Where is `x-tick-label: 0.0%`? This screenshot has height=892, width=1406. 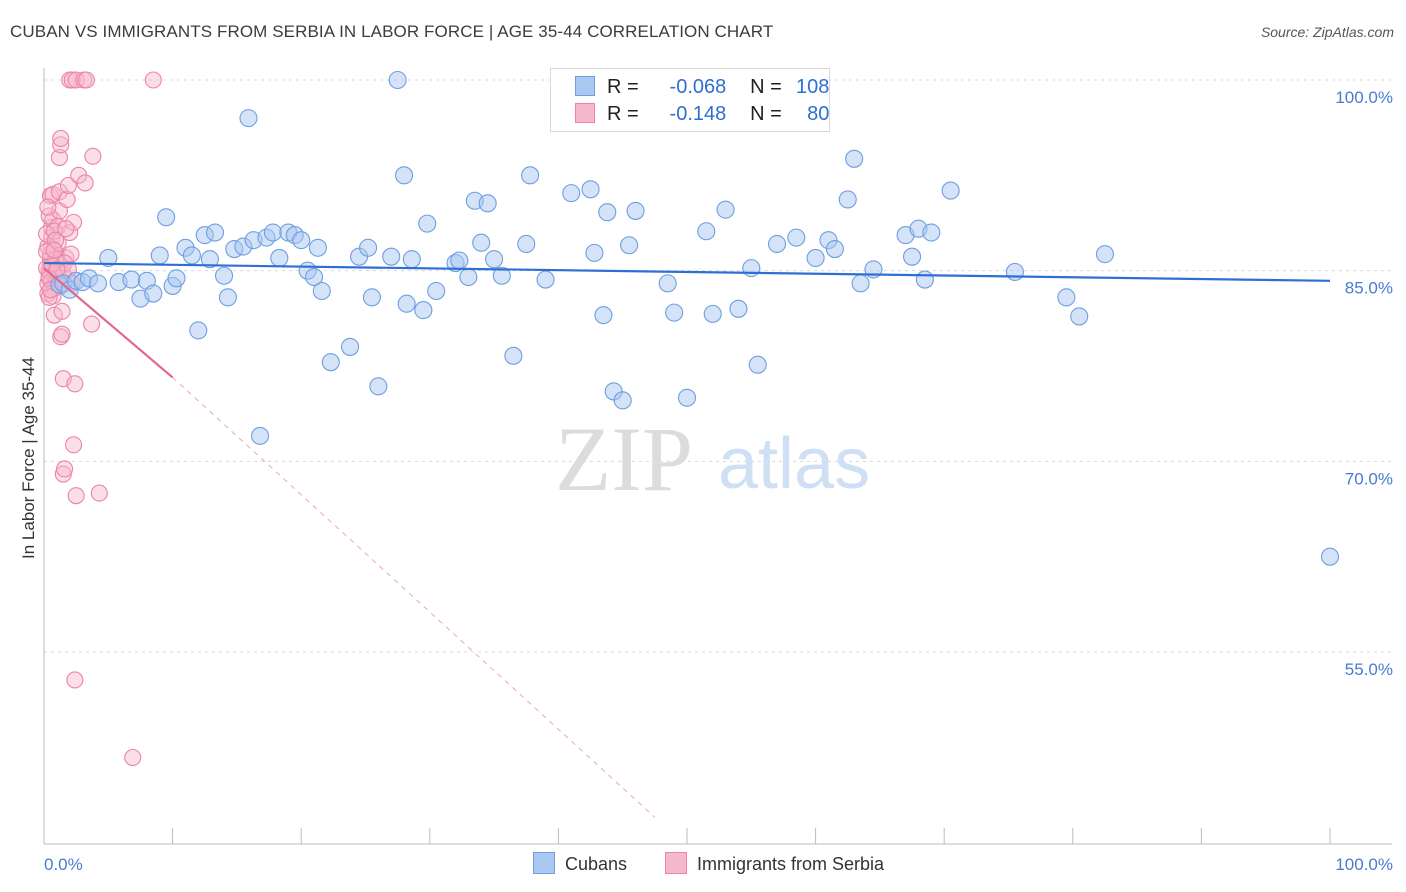
x-tick-label: 0.0% is located at coordinates (63, 864).